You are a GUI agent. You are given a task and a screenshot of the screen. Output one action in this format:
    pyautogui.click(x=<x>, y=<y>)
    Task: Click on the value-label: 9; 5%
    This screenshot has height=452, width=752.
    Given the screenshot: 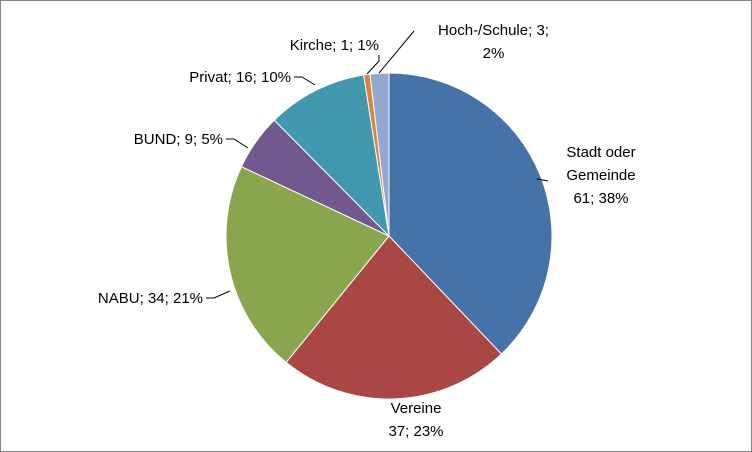 What is the action you would take?
    pyautogui.click(x=203, y=139)
    